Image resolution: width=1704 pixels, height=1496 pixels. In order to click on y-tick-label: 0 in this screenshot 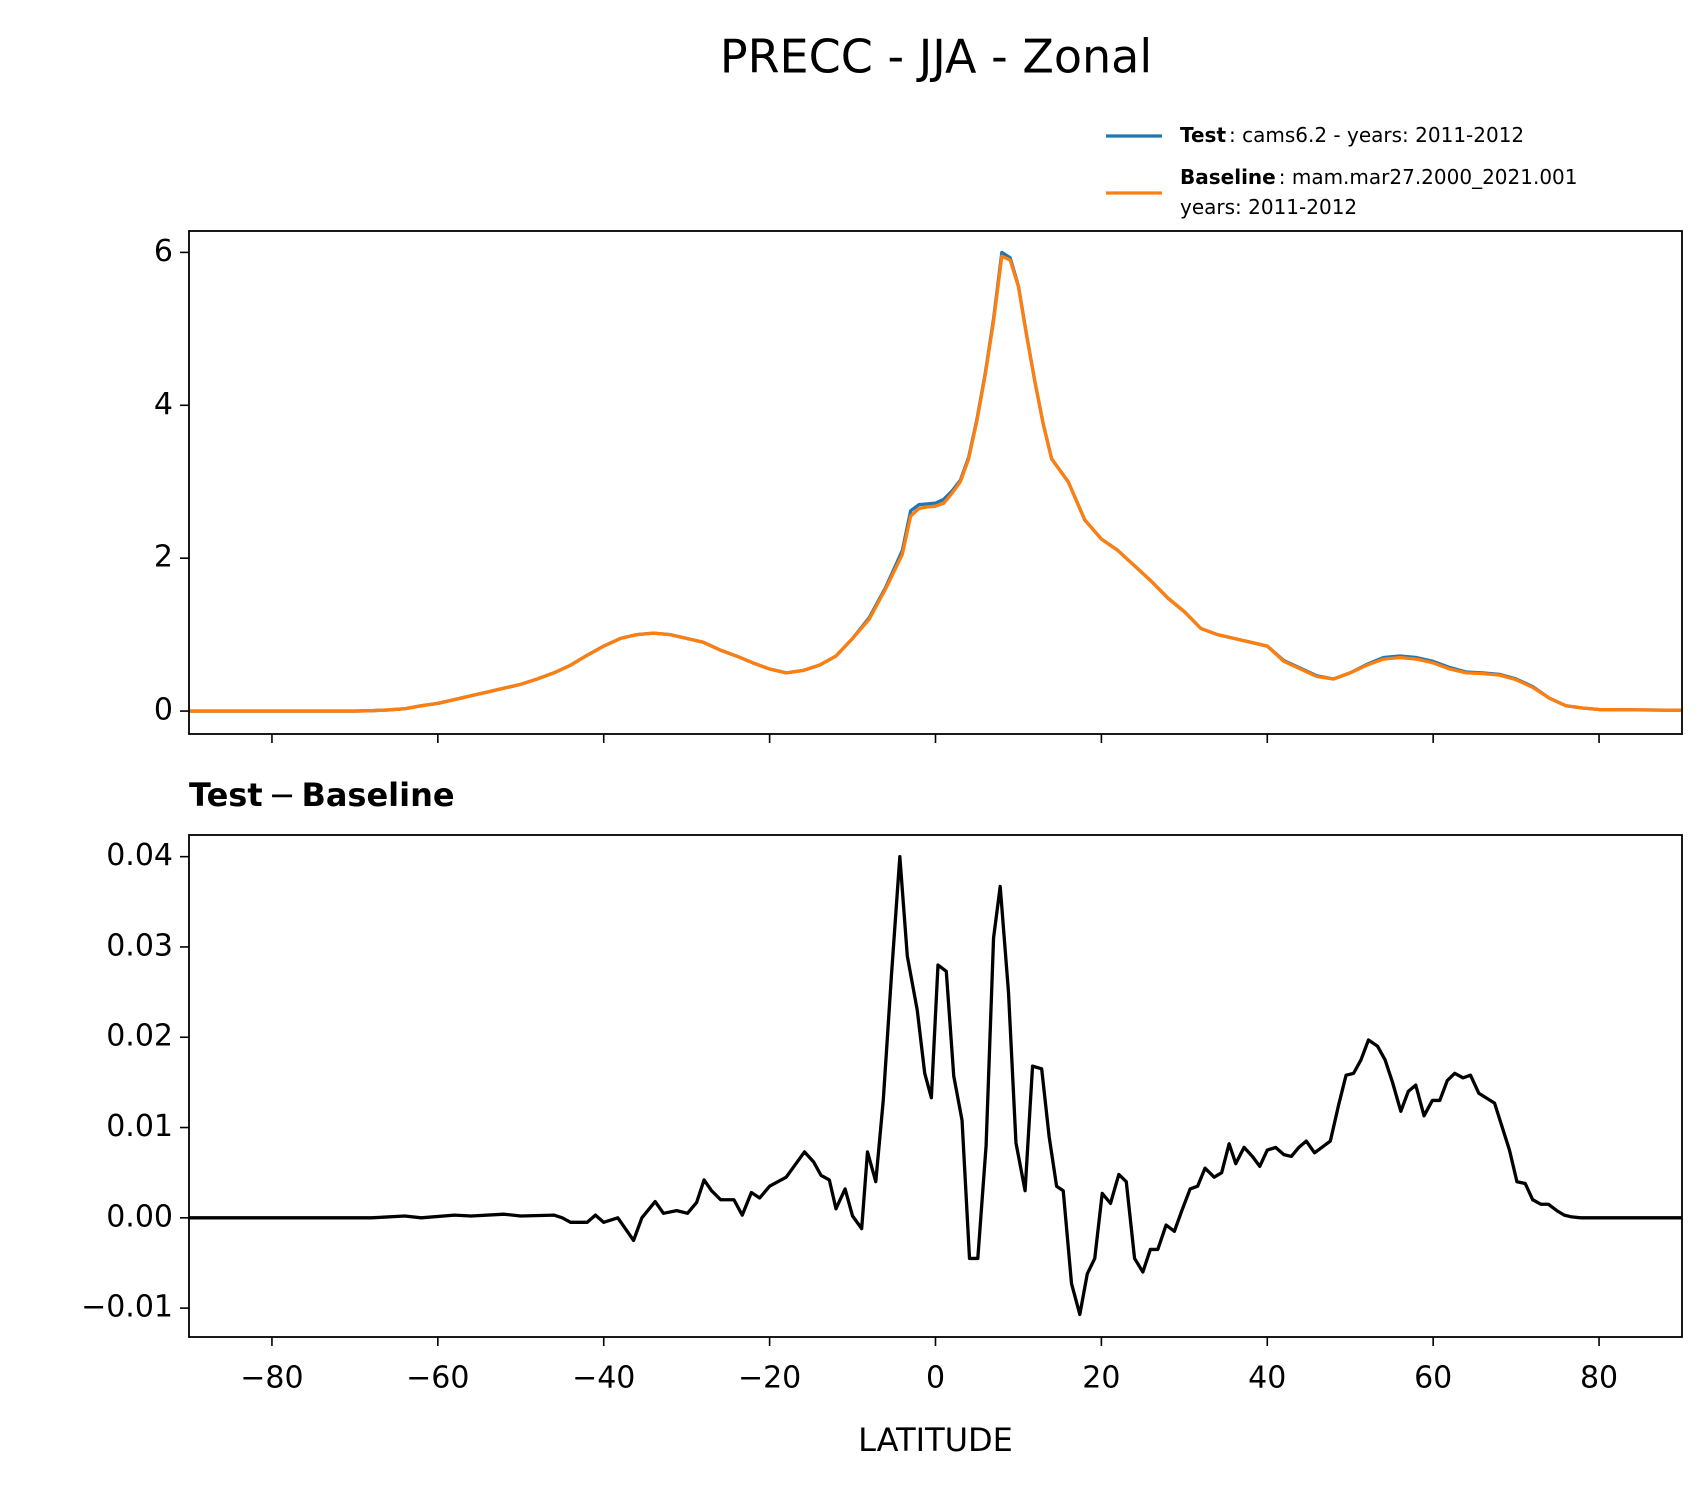, I will do `click(163, 710)`.